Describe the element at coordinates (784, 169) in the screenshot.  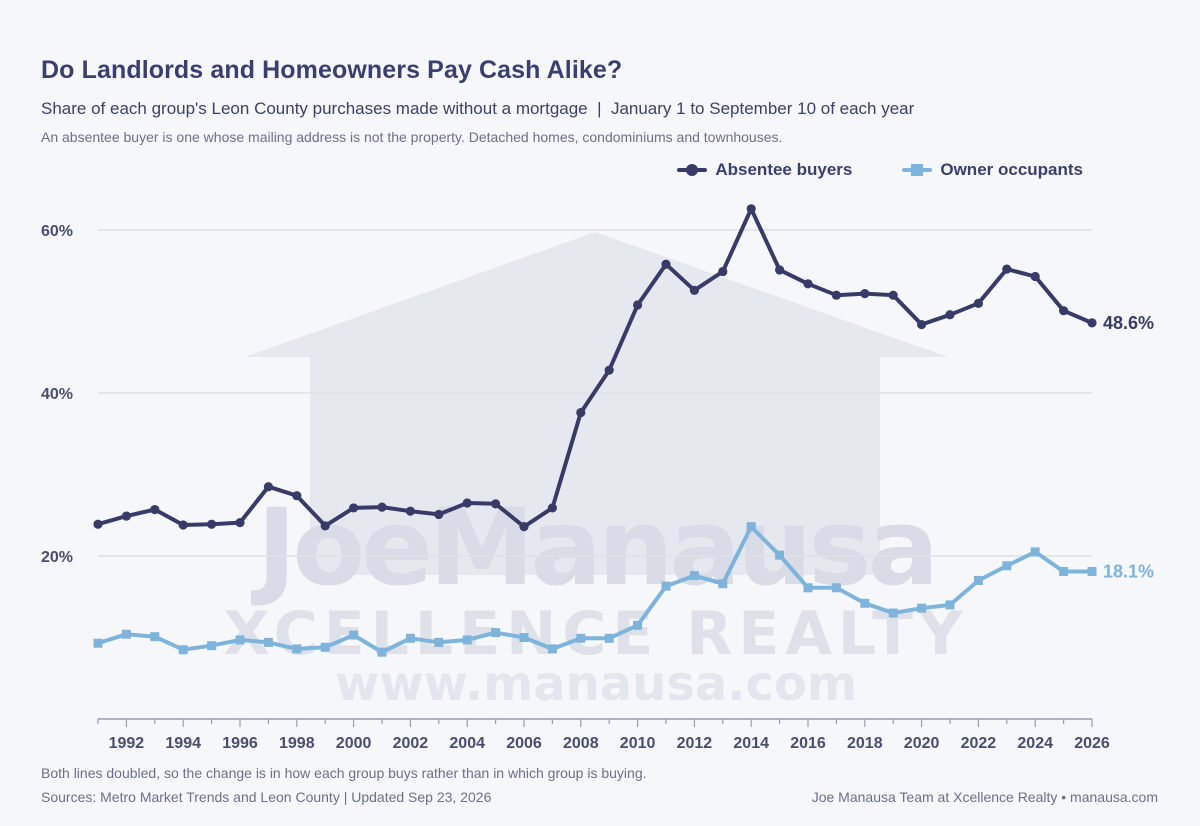
I see `legend-label-absentee: Absentee buyers` at that location.